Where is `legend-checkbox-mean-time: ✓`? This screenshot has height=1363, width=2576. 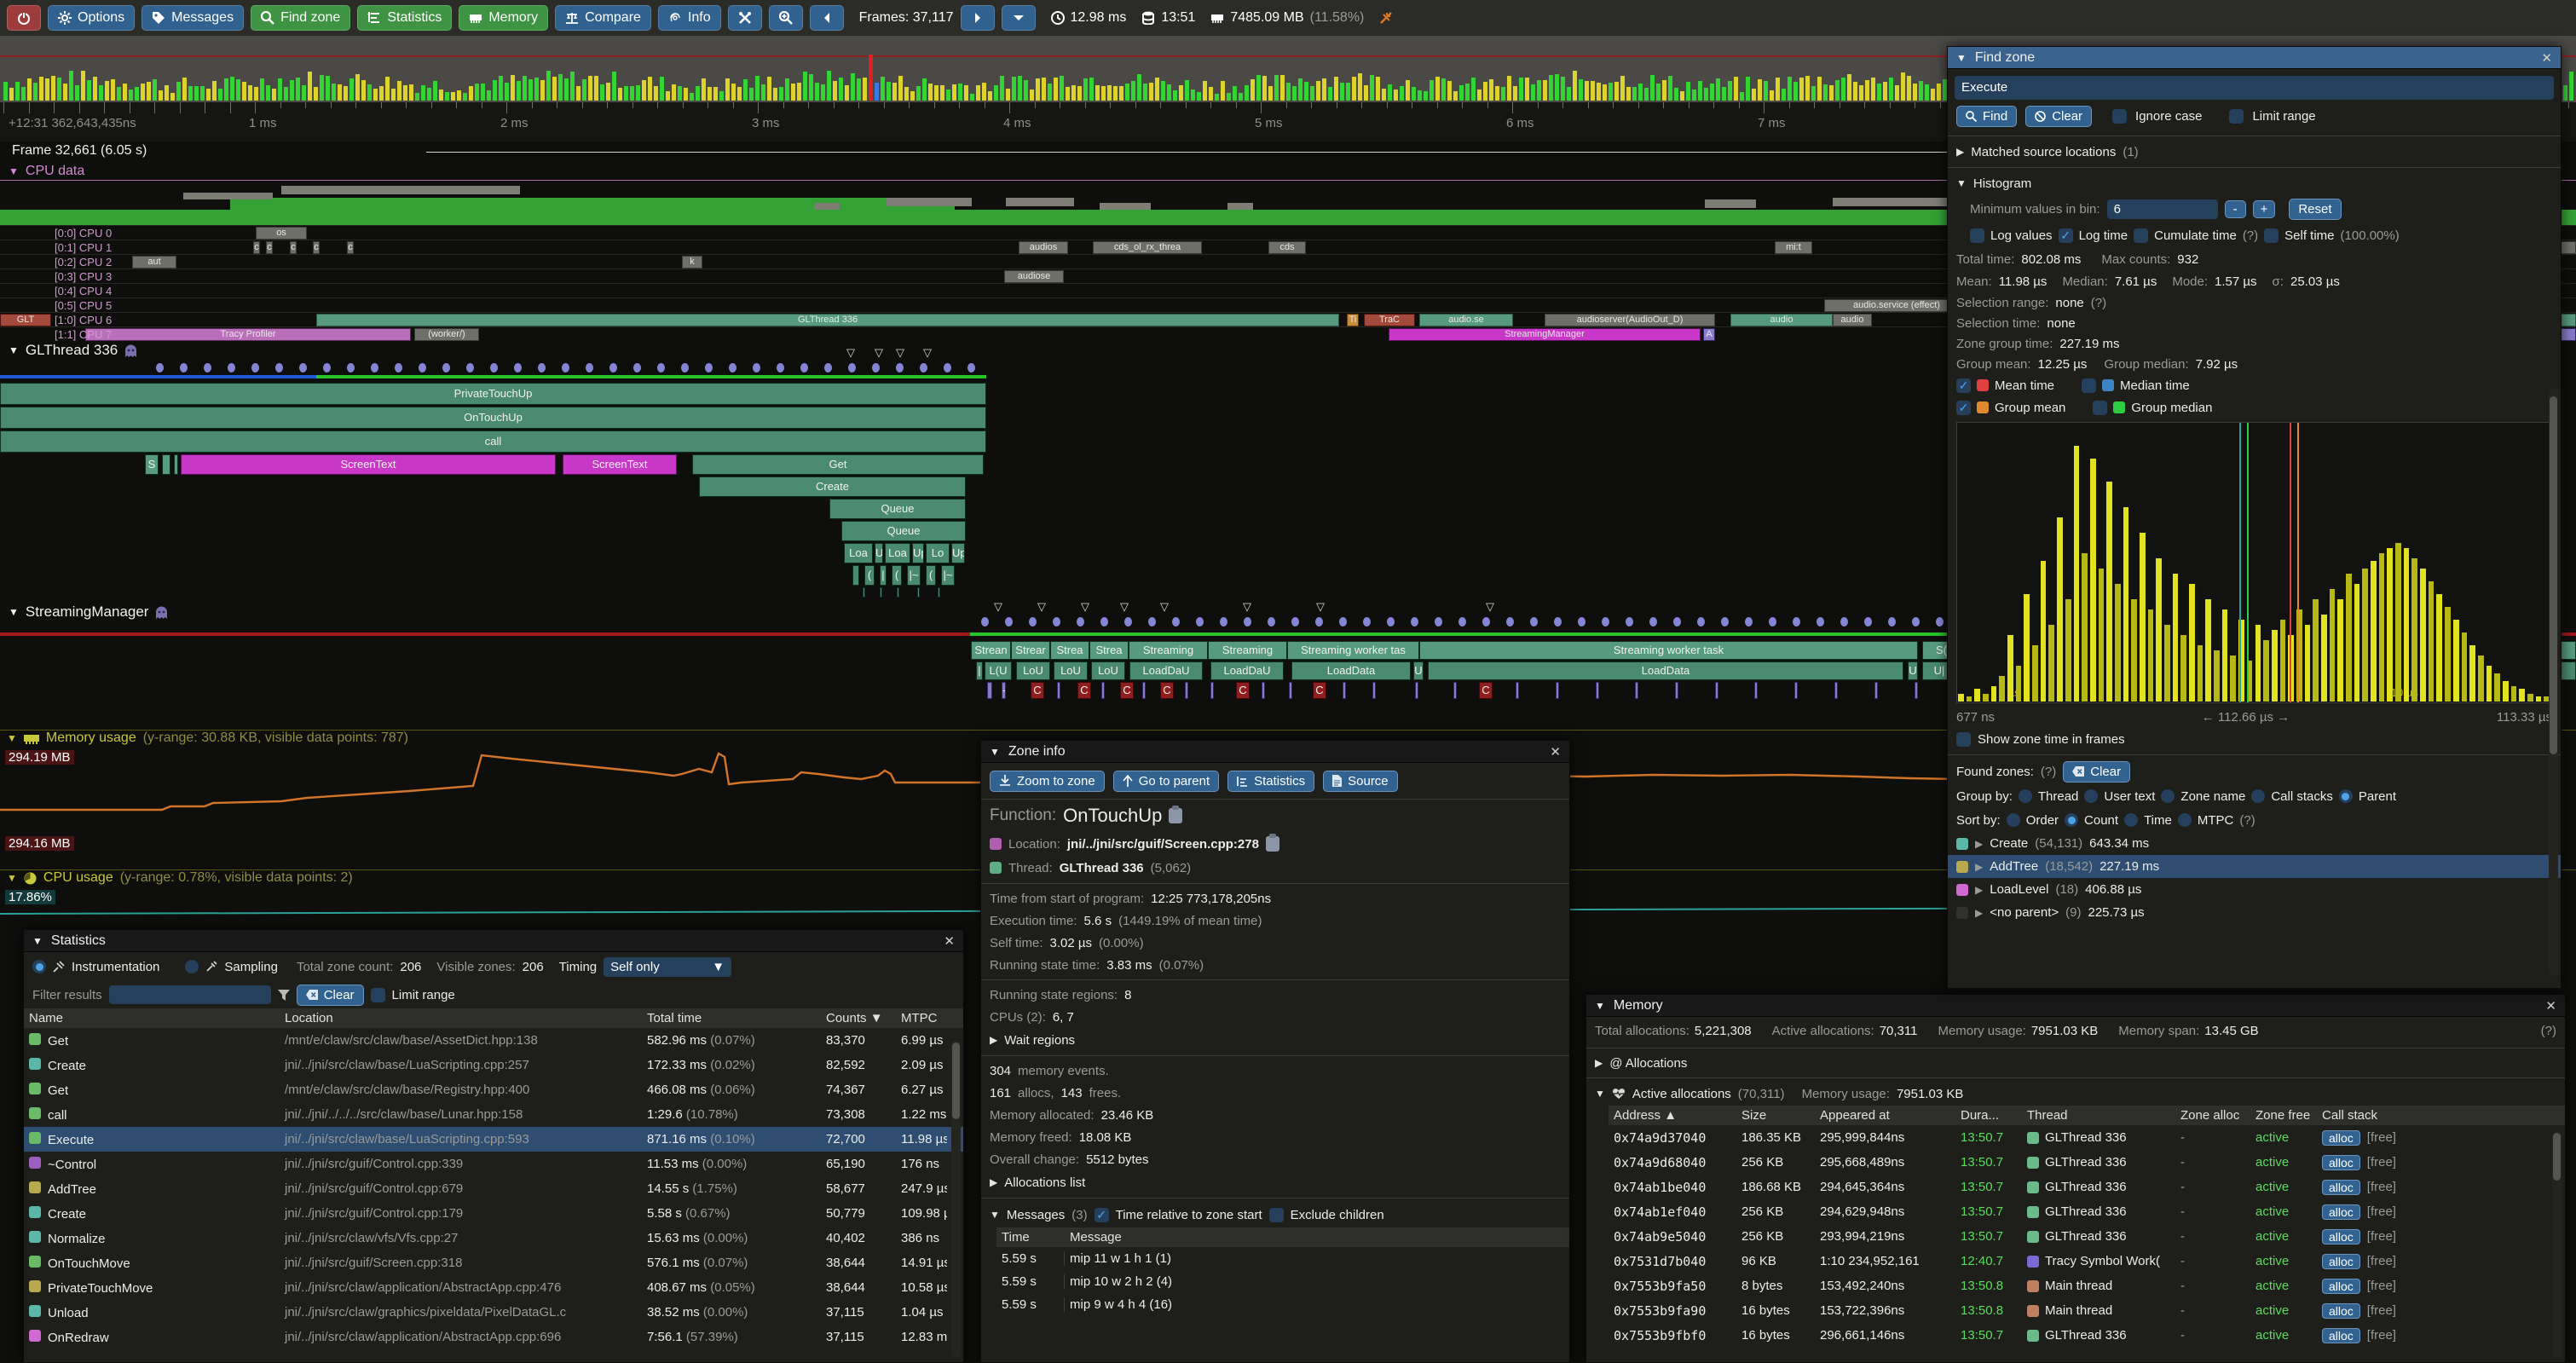 legend-checkbox-mean-time: ✓ is located at coordinates (1963, 386).